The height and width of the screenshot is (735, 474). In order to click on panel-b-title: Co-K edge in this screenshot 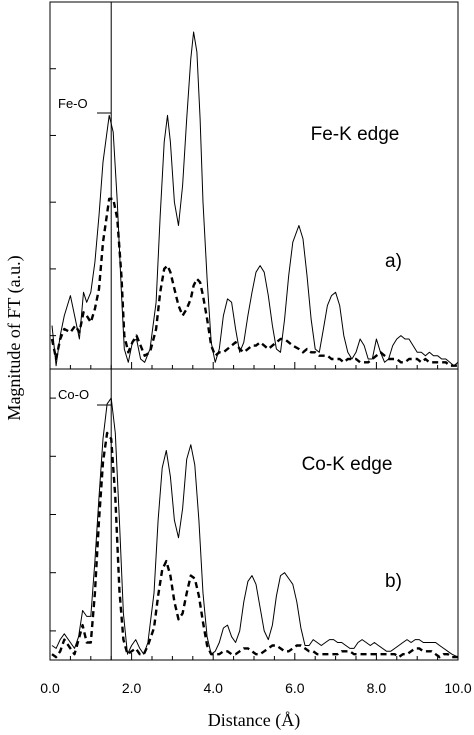, I will do `click(347, 464)`.